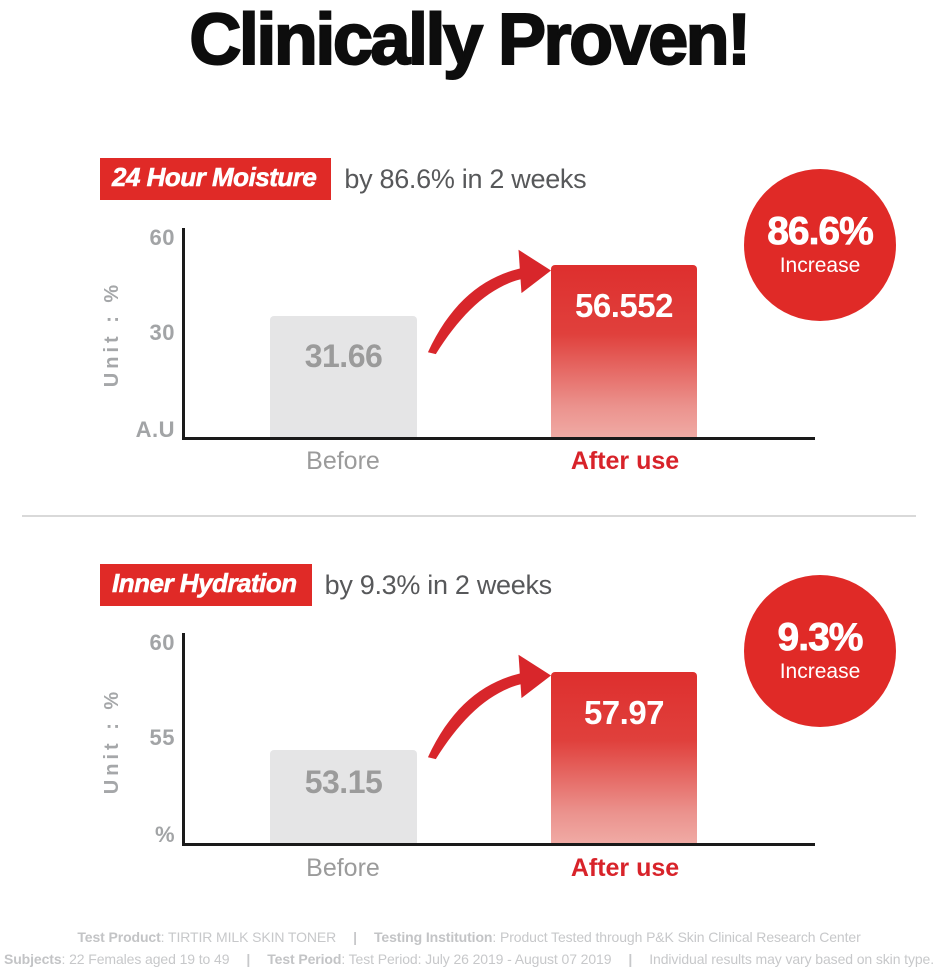 The height and width of the screenshot is (970, 938). What do you see at coordinates (304, 959) in the screenshot?
I see `footer-label: Test Period` at bounding box center [304, 959].